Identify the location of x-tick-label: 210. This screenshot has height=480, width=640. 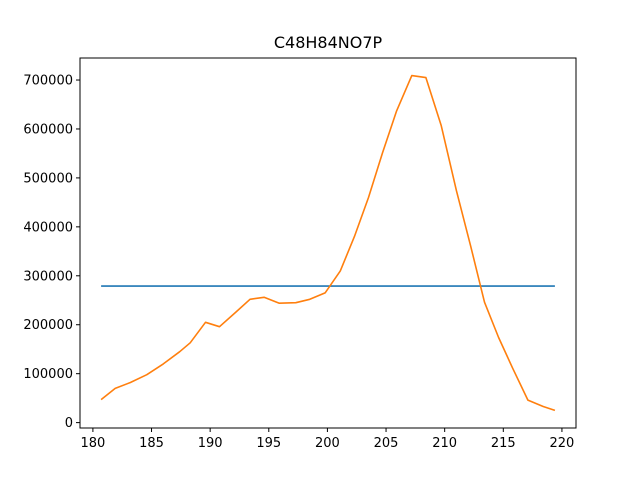
(444, 443).